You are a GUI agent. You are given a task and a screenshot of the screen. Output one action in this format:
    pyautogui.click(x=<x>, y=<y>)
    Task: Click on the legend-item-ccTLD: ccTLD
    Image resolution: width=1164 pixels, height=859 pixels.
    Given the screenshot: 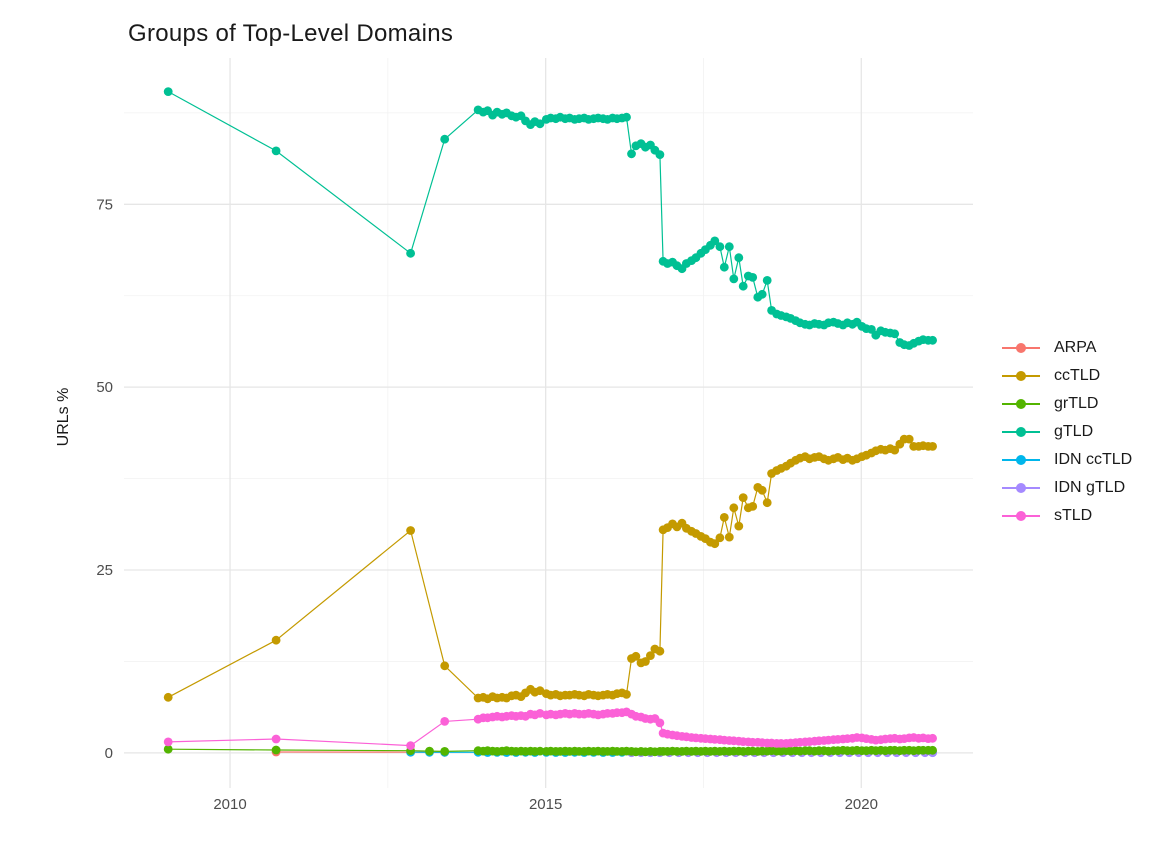 What is the action you would take?
    pyautogui.click(x=1067, y=376)
    